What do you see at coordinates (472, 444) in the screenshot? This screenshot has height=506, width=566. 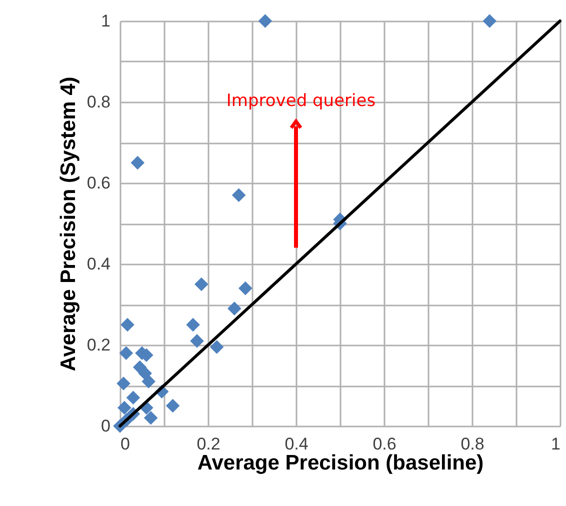 I see `x-tick-label: 0.8` at bounding box center [472, 444].